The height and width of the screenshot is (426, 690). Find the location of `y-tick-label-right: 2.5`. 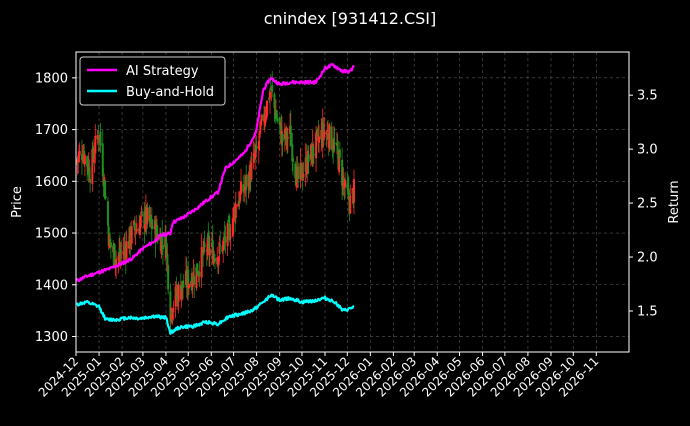

y-tick-label-right: 2.5 is located at coordinates (647, 204).